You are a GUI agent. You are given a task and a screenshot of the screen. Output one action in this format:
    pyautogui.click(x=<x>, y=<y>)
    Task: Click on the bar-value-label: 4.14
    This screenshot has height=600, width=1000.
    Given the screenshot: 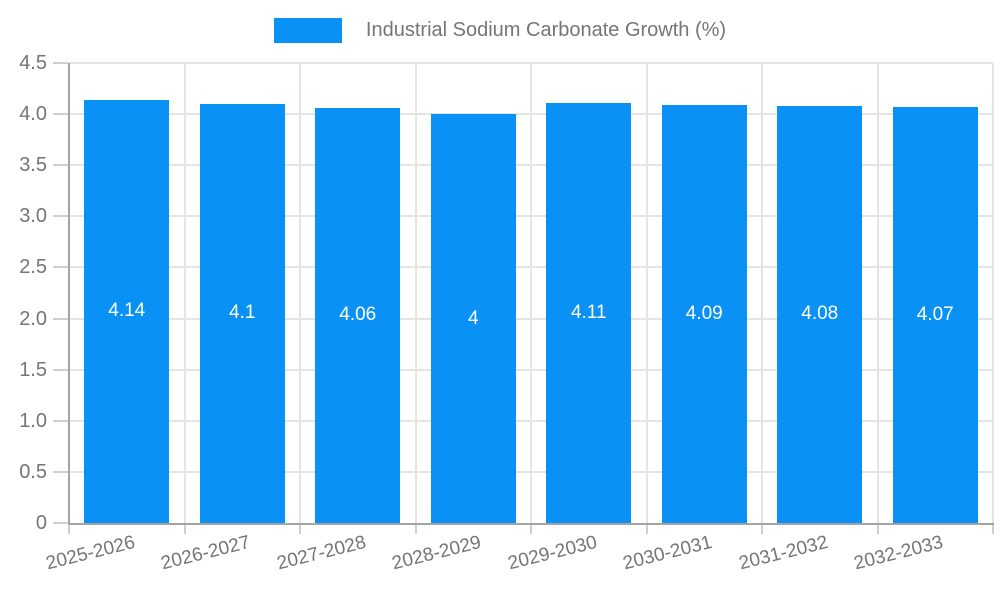 What is the action you would take?
    pyautogui.click(x=127, y=311)
    